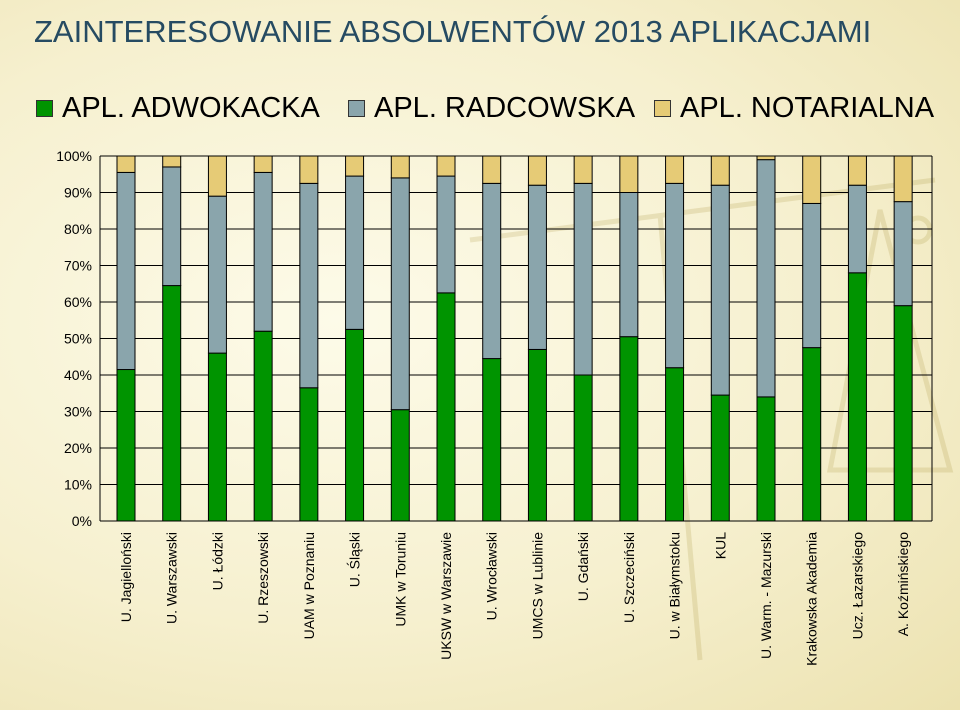 The image size is (960, 710). Describe the element at coordinates (78, 193) in the screenshot. I see `y-tick-label: 90%` at that location.